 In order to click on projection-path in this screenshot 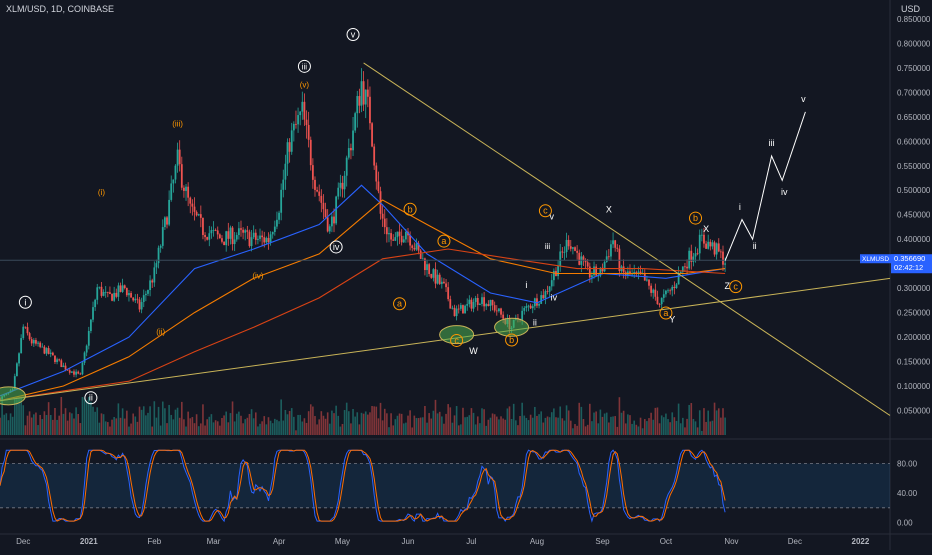, I will do `click(765, 186)`.